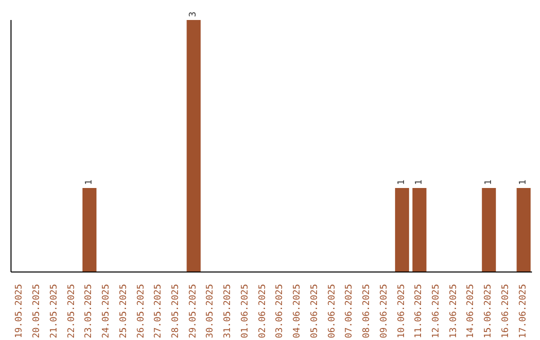 Image resolution: width=540 pixels, height=340 pixels. Describe the element at coordinates (263, 311) in the screenshot. I see `x-tick-label: 02.06.2025` at that location.